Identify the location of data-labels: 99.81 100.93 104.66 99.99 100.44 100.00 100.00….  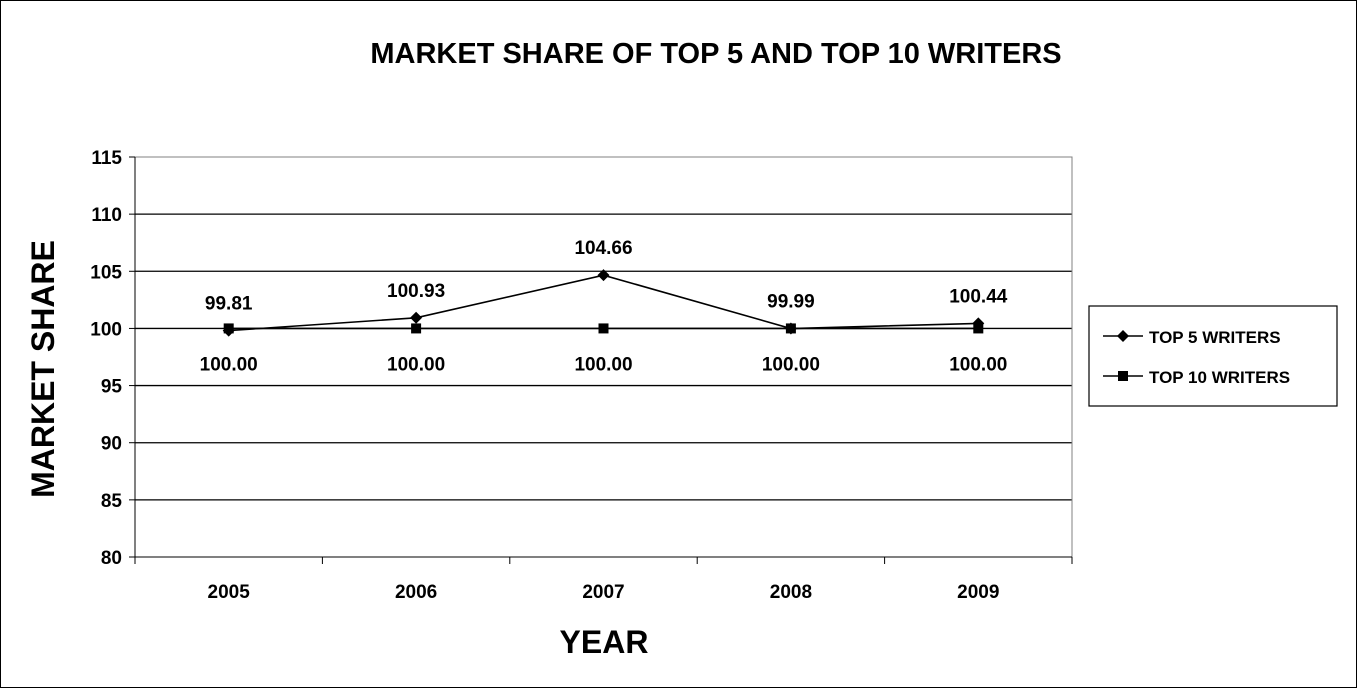
(604, 306).